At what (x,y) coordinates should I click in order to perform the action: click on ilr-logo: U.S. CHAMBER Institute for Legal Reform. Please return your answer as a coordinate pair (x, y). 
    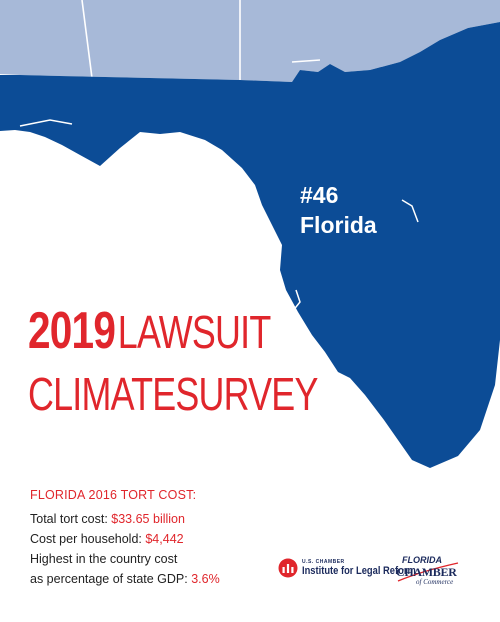
    Looking at the image, I should click on (357, 568).